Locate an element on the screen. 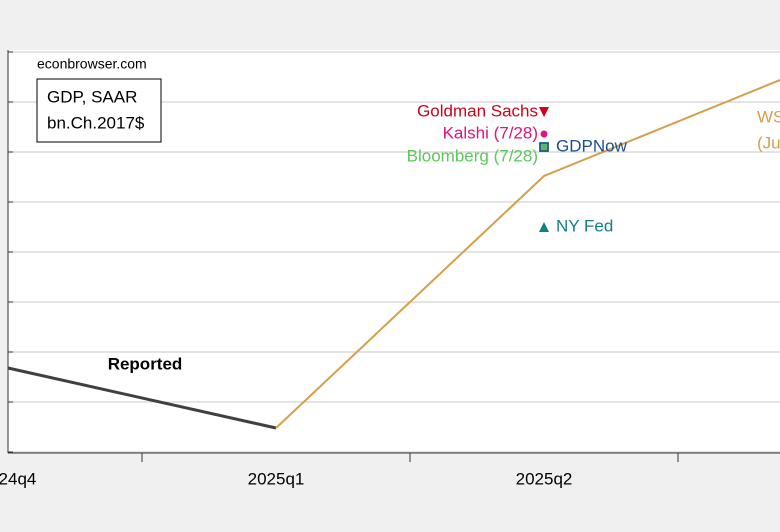  x-tick-label: 2025q2 is located at coordinates (544, 478).